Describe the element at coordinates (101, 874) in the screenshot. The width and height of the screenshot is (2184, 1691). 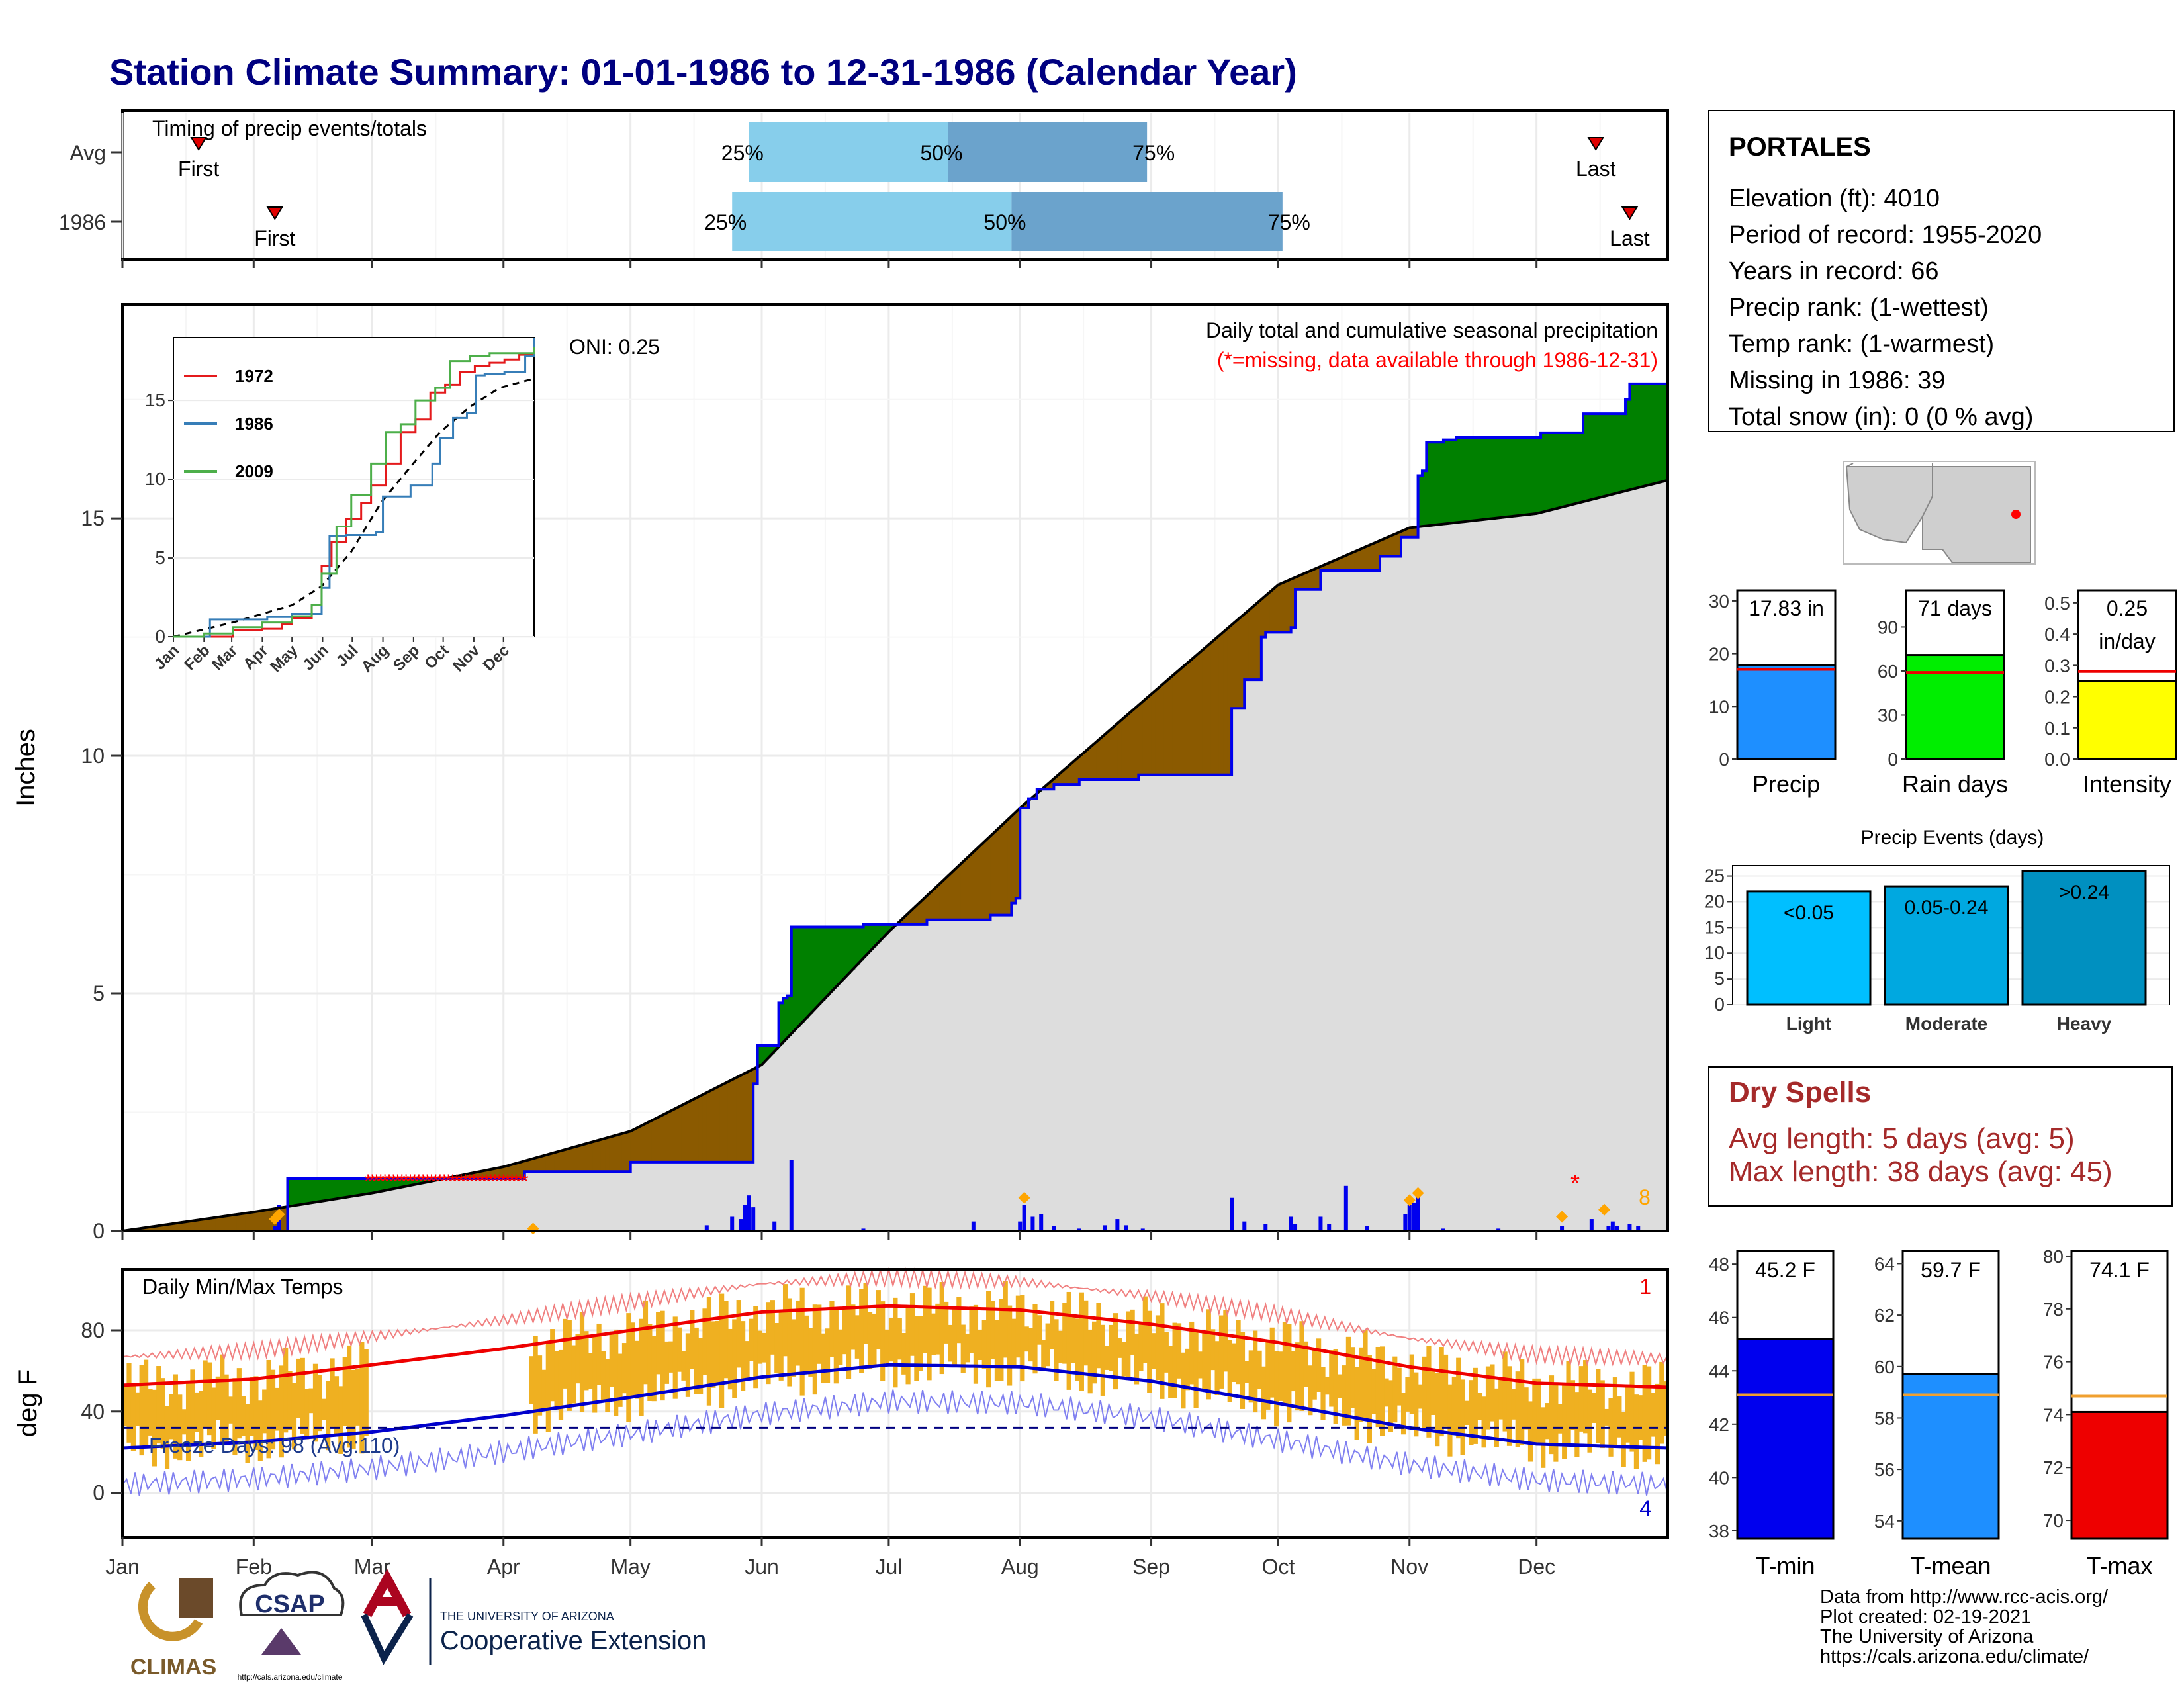
I see `precip-yticks: 0 5 10 15` at that location.